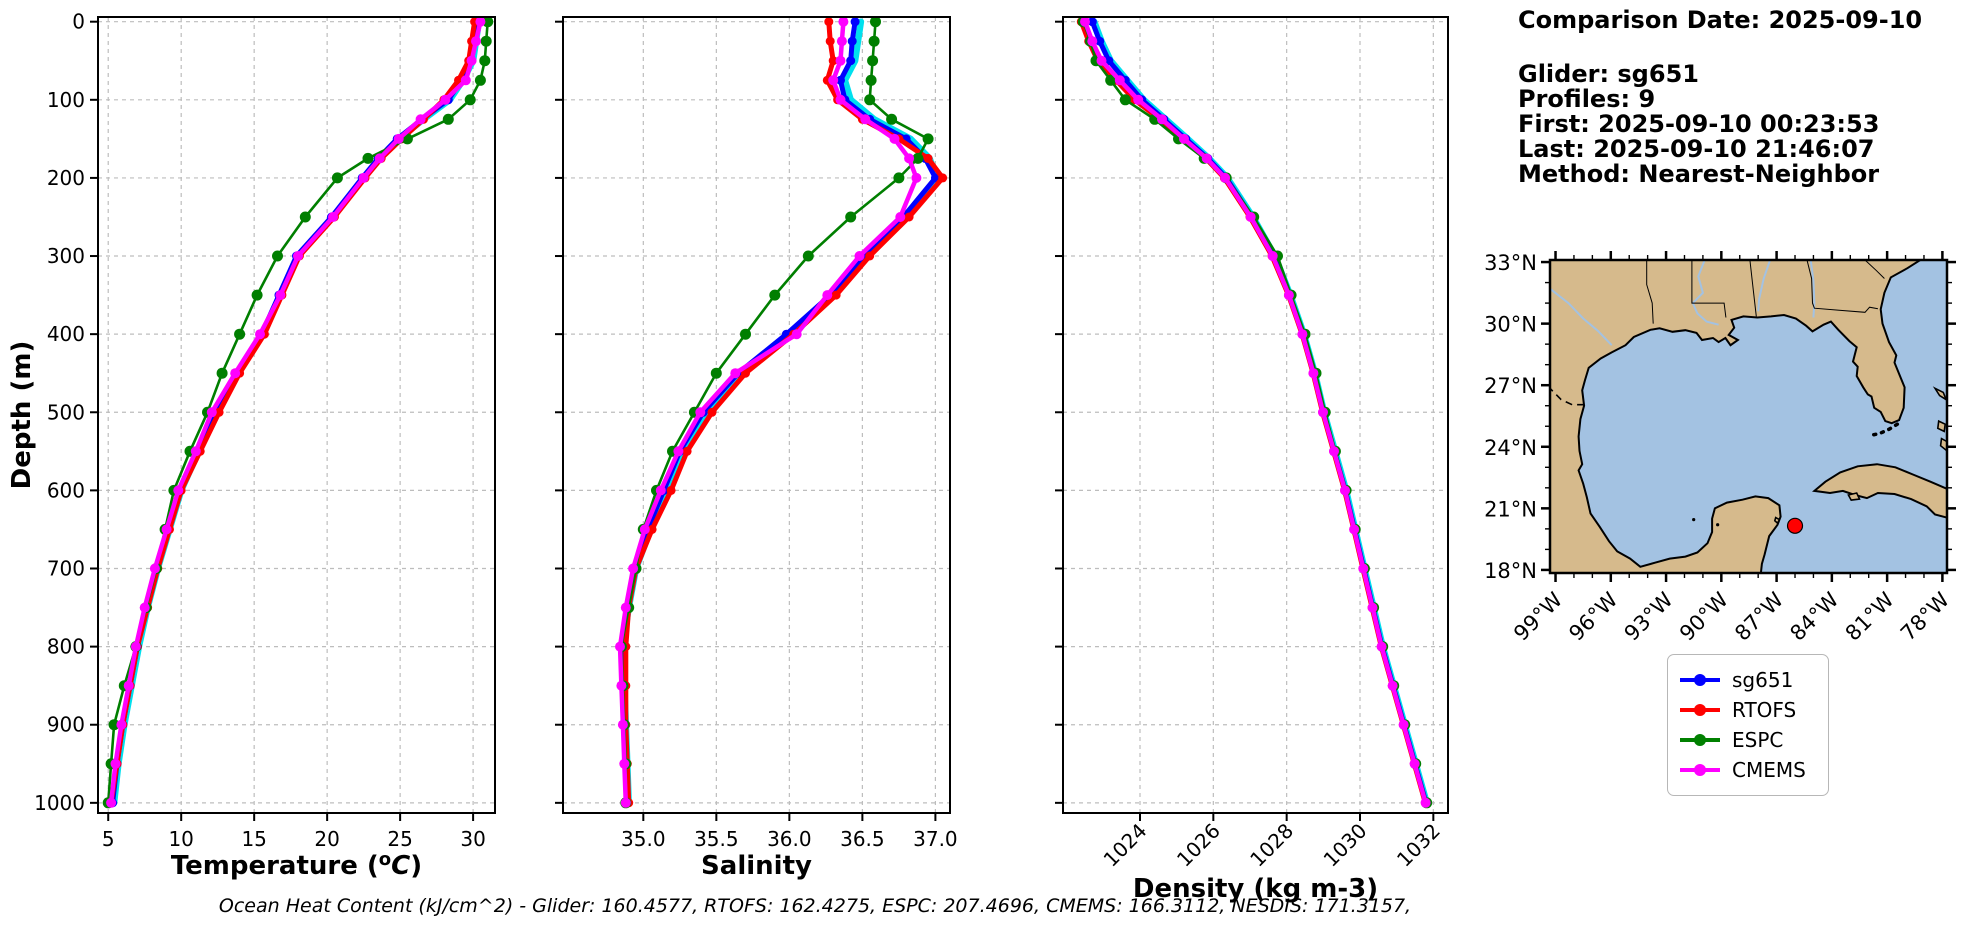 The image size is (1987, 934). I want to click on svg-text: 500, so click(66, 412).